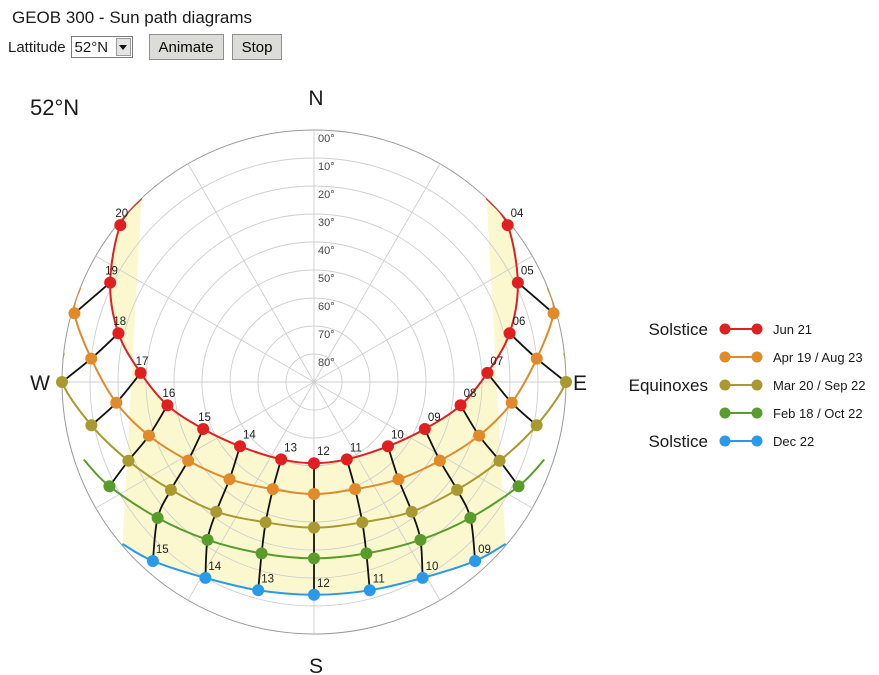 The height and width of the screenshot is (675, 879). I want to click on latitude-label: Lattitude, so click(37, 47).